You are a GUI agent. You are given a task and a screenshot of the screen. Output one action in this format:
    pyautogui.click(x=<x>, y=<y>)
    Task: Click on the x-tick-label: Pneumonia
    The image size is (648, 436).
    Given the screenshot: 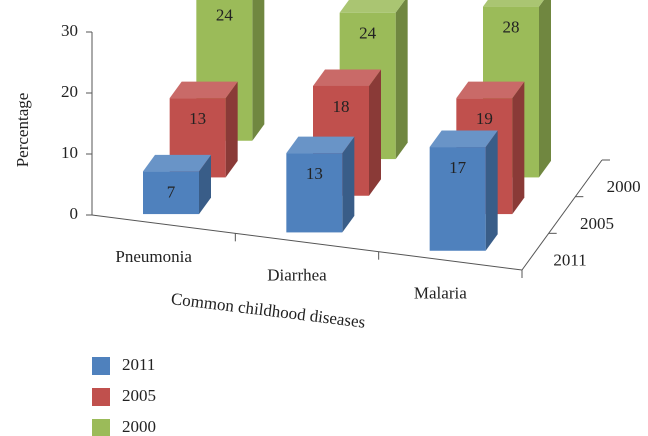 What is the action you would take?
    pyautogui.click(x=153, y=256)
    